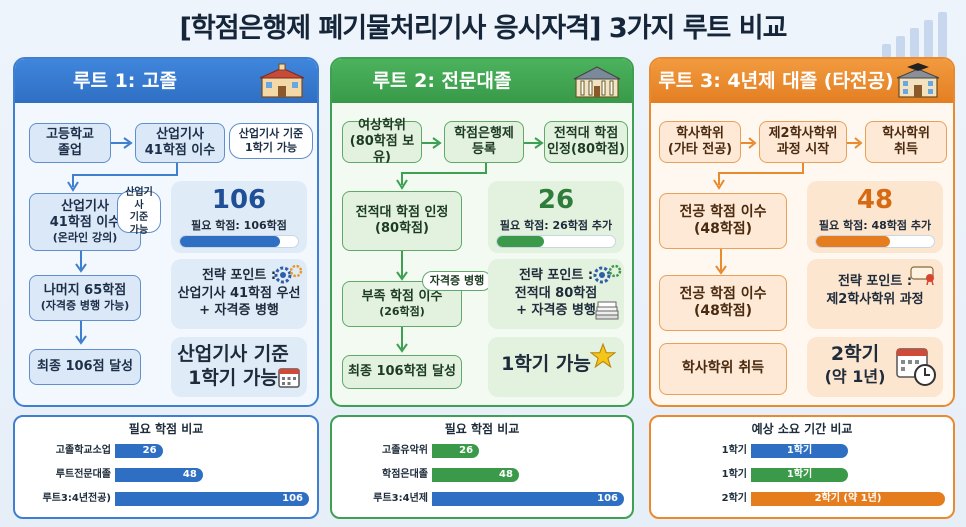 This screenshot has width=966, height=527. What do you see at coordinates (875, 281) in the screenshot?
I see `route3-strategy-title: 전략 포인트 :` at bounding box center [875, 281].